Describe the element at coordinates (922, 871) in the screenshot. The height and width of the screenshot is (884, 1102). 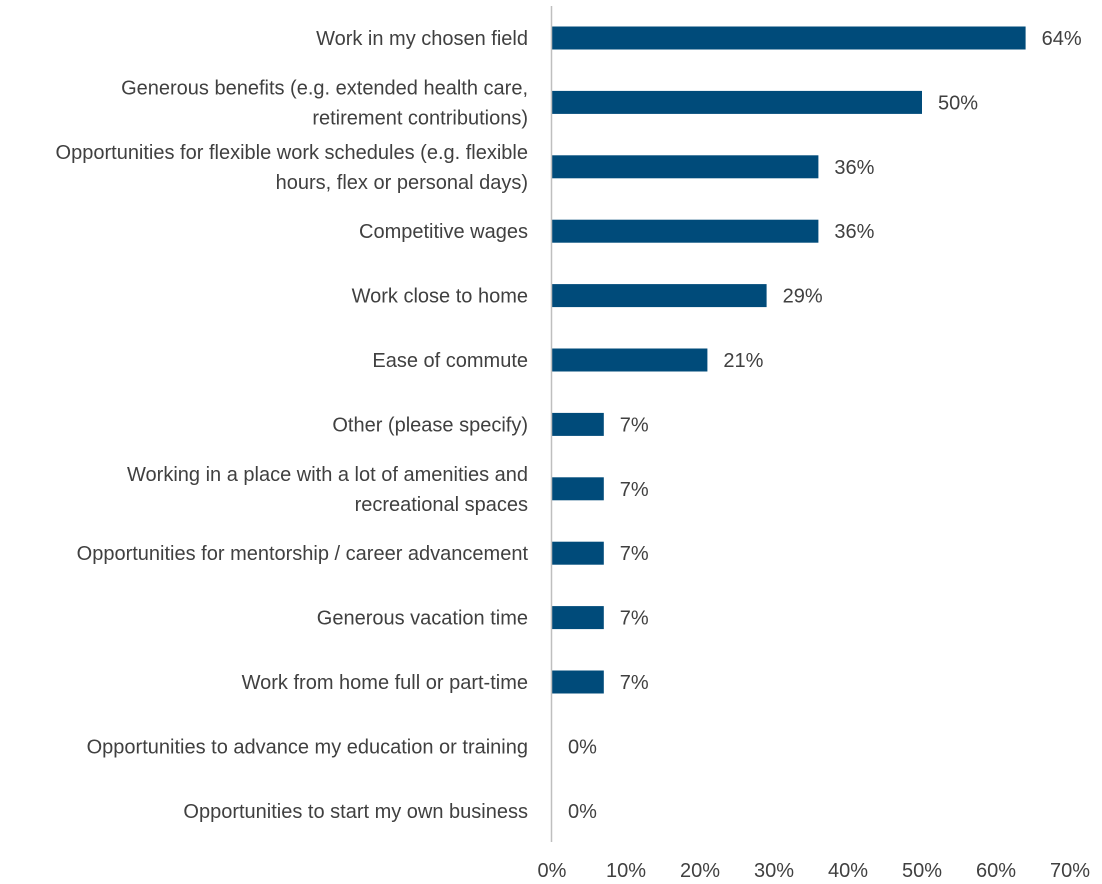
I see `x-tick-label: 50%` at that location.